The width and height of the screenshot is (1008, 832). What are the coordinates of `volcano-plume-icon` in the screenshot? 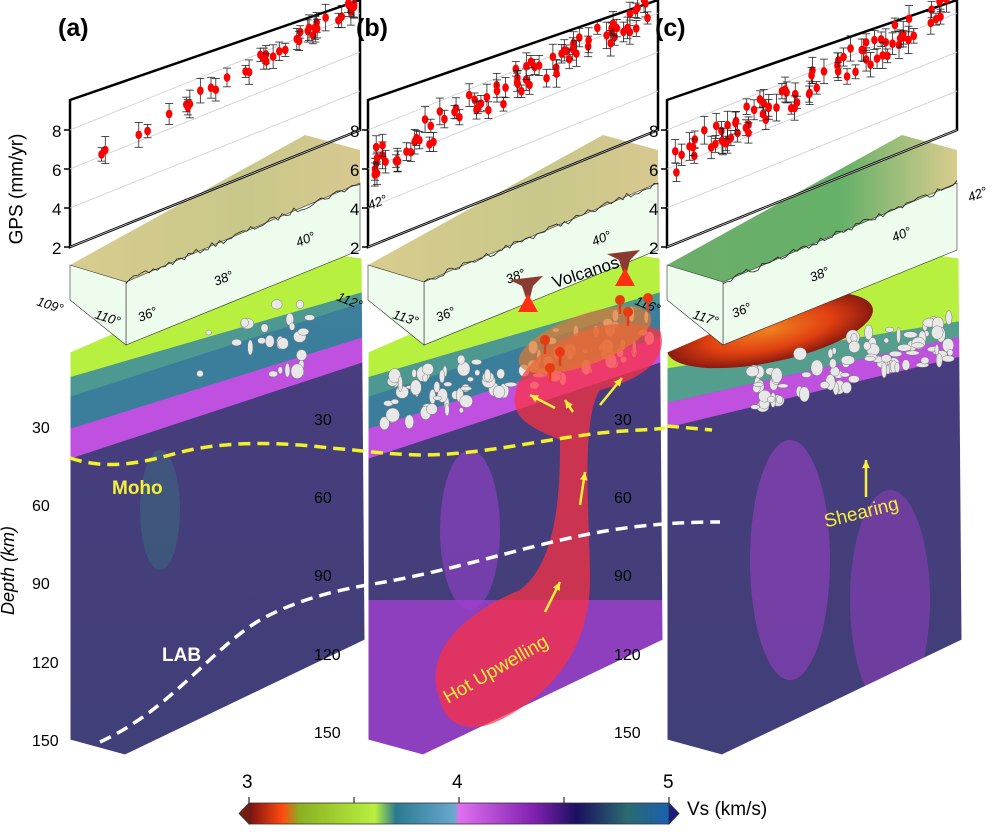 It's located at (623, 261).